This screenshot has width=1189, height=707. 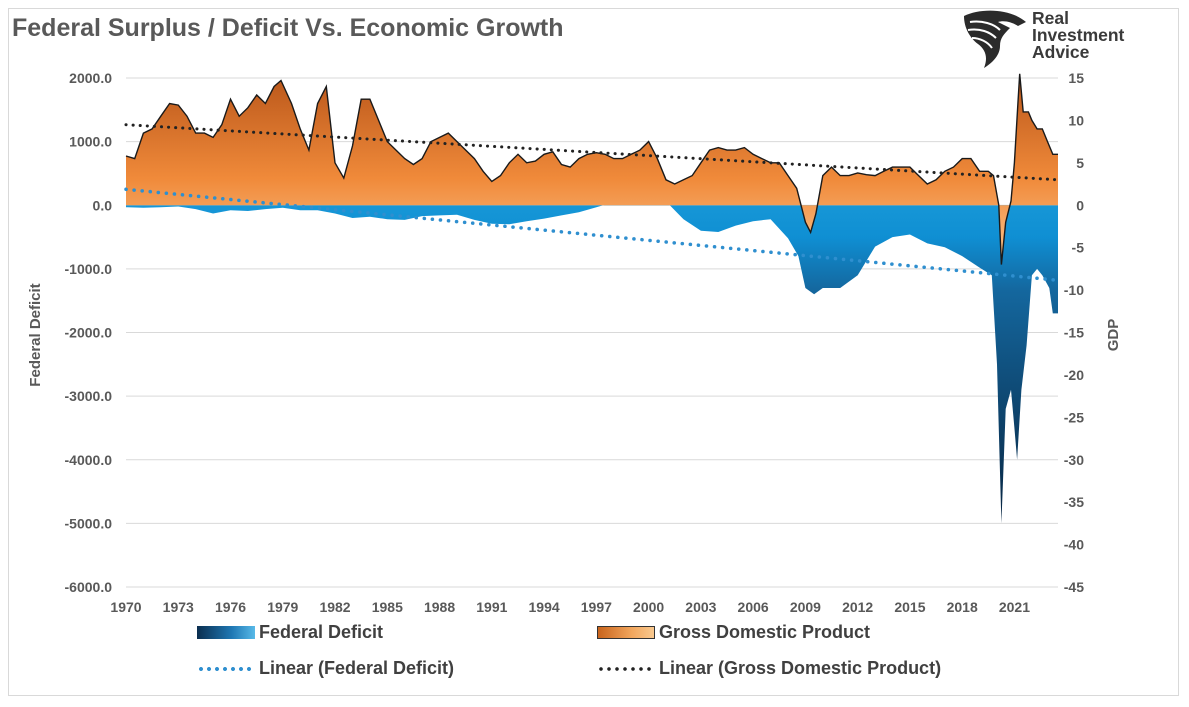 I want to click on y-tick-right: -45, so click(x=1074, y=587).